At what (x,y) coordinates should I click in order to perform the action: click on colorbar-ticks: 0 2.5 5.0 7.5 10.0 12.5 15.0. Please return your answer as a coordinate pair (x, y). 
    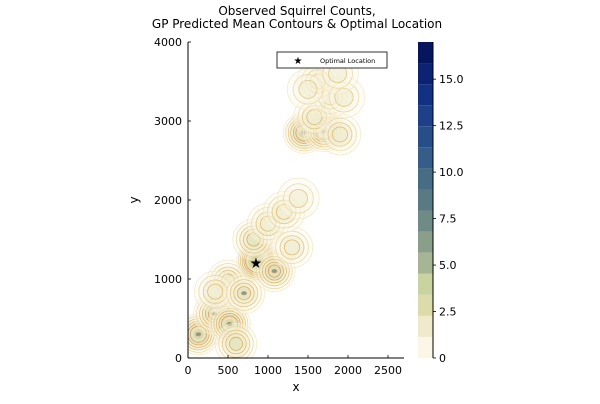
    Looking at the image, I should click on (448, 219).